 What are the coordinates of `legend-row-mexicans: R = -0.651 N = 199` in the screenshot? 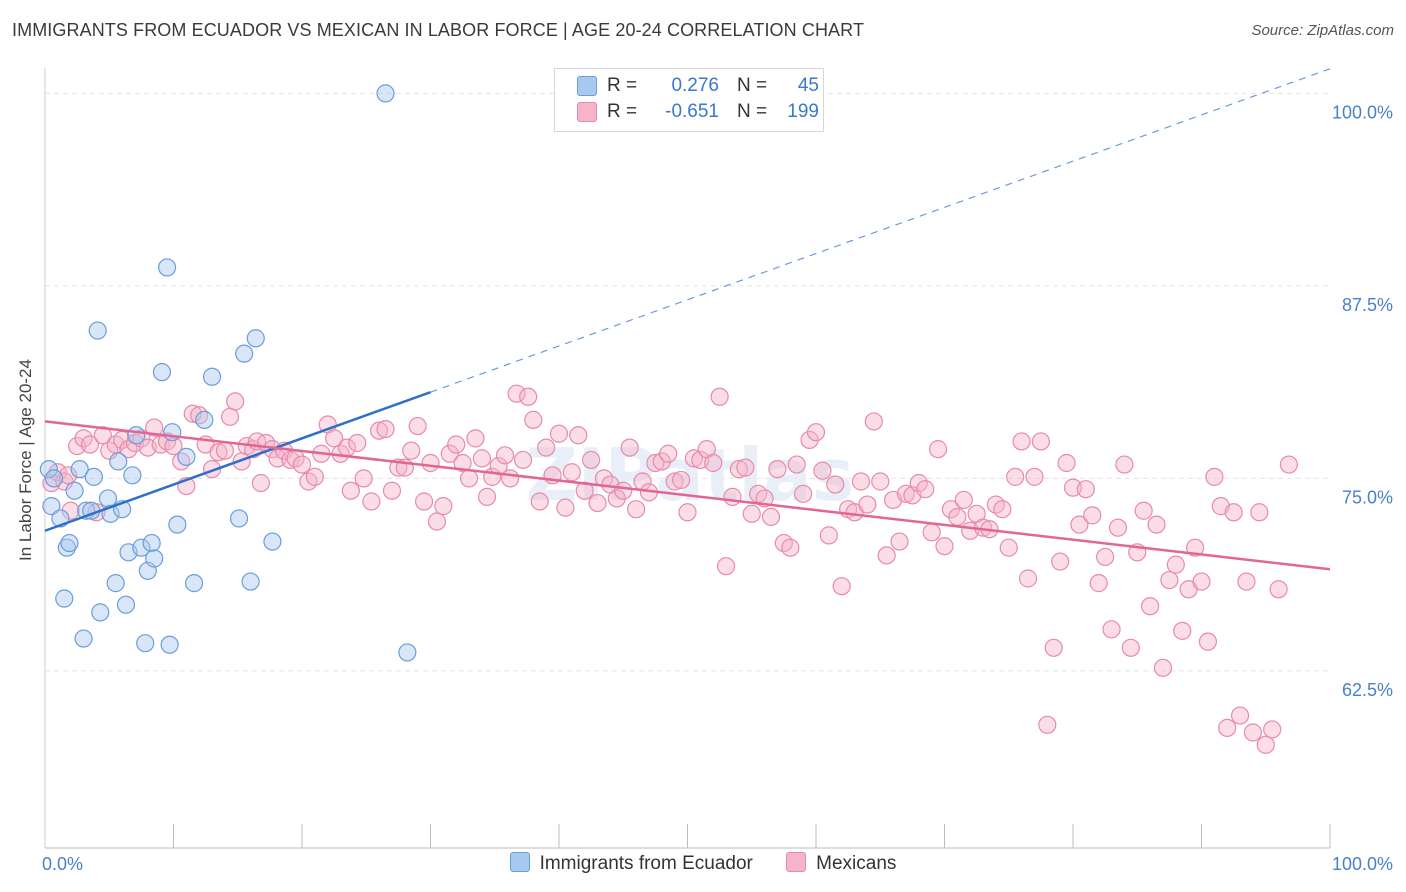 It's located at (698, 114).